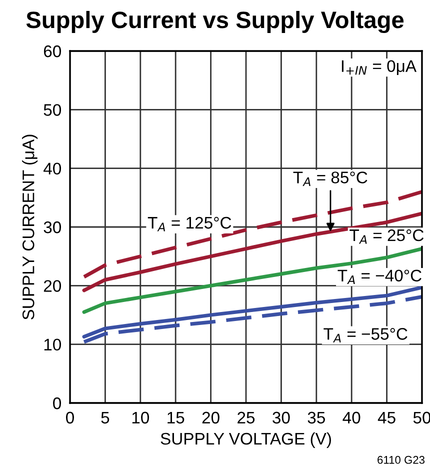  What do you see at coordinates (330, 179) in the screenshot?
I see `annotation: T$_{A}$ = 85°C` at bounding box center [330, 179].